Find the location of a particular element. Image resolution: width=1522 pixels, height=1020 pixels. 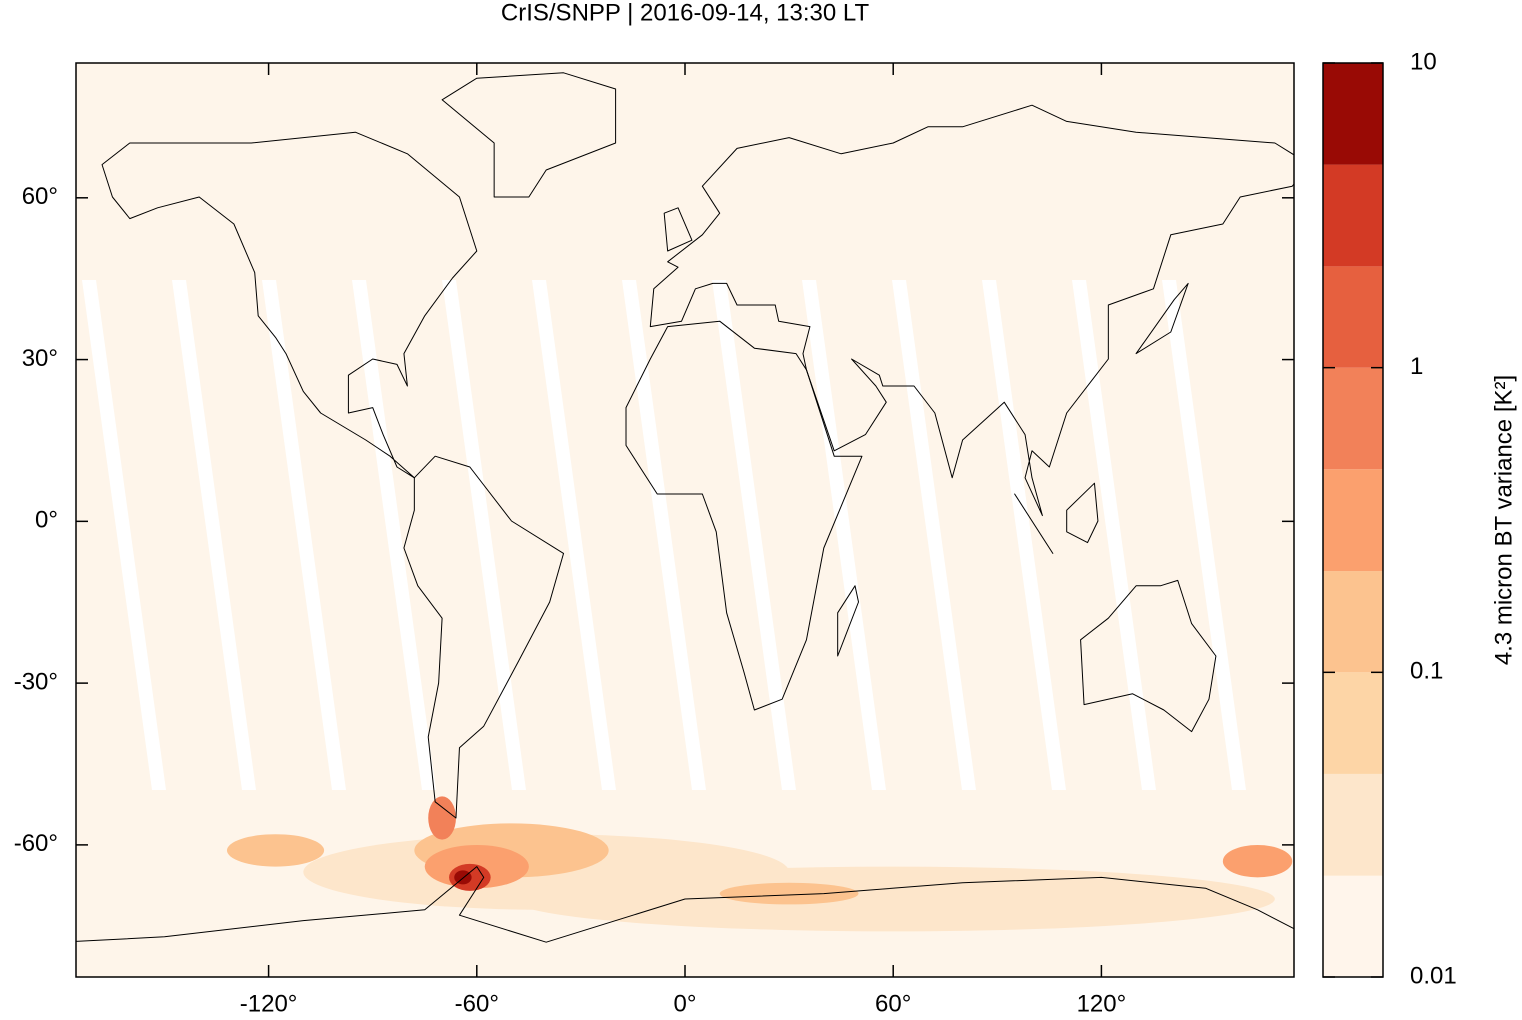

x-tick-label: -60° is located at coordinates (477, 1003).